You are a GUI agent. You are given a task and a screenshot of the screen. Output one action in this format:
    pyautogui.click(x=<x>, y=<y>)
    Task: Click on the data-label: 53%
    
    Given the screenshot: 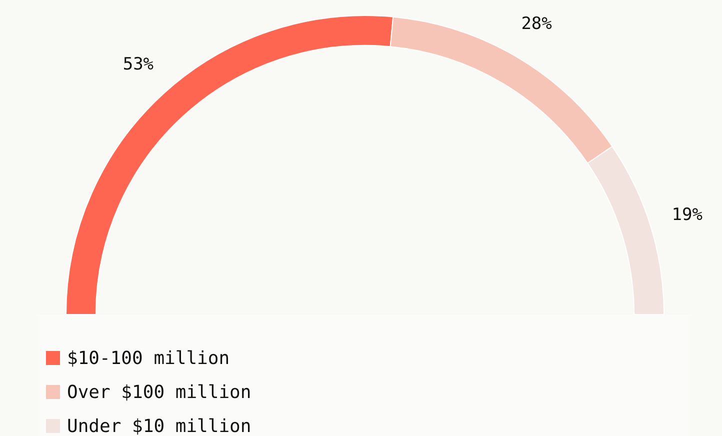 What is the action you would take?
    pyautogui.click(x=138, y=64)
    